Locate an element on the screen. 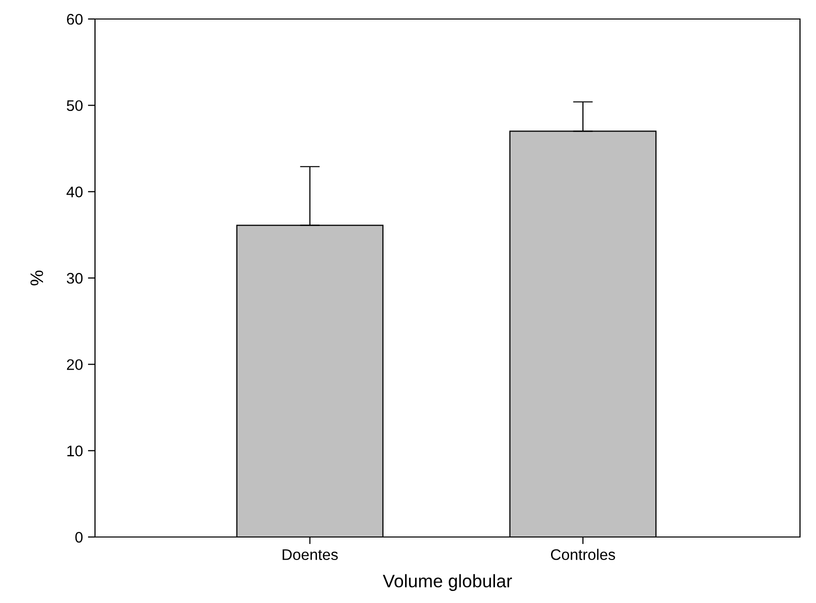  x-tick-label: Controles is located at coordinates (583, 554).